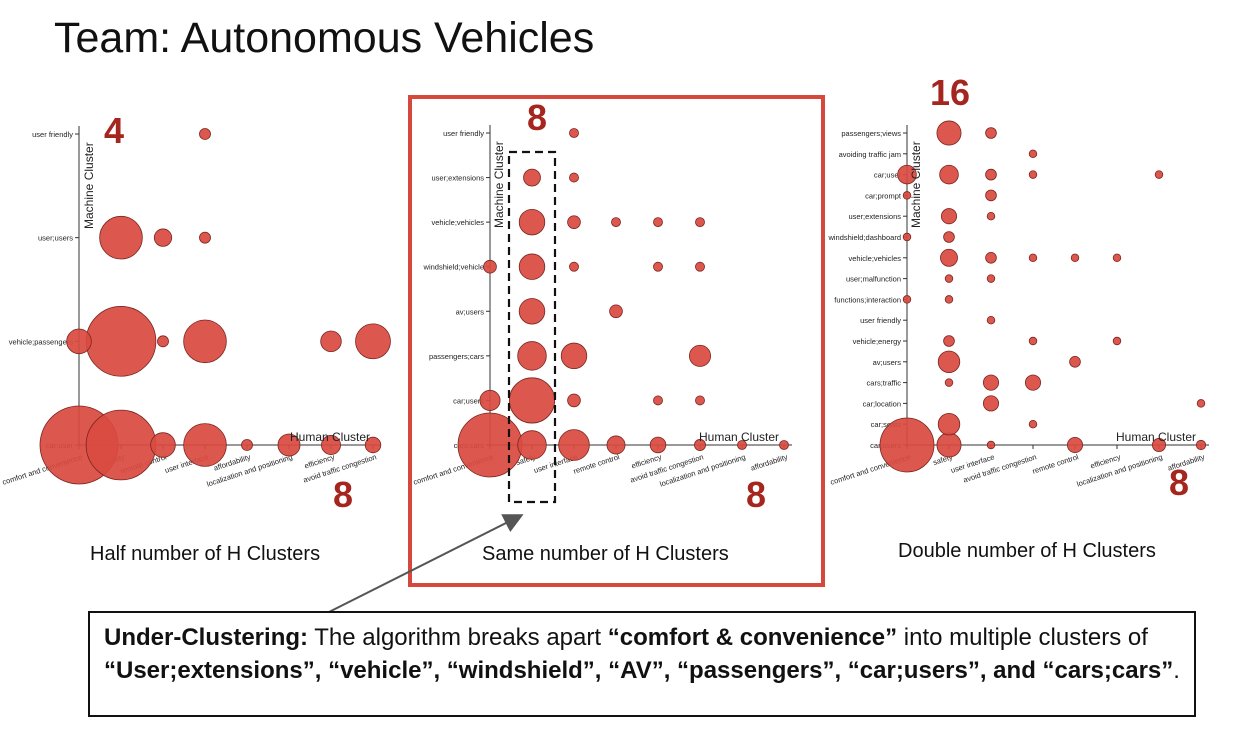  What do you see at coordinates (887, 362) in the screenshot?
I see `y-tick-label: av;users` at bounding box center [887, 362].